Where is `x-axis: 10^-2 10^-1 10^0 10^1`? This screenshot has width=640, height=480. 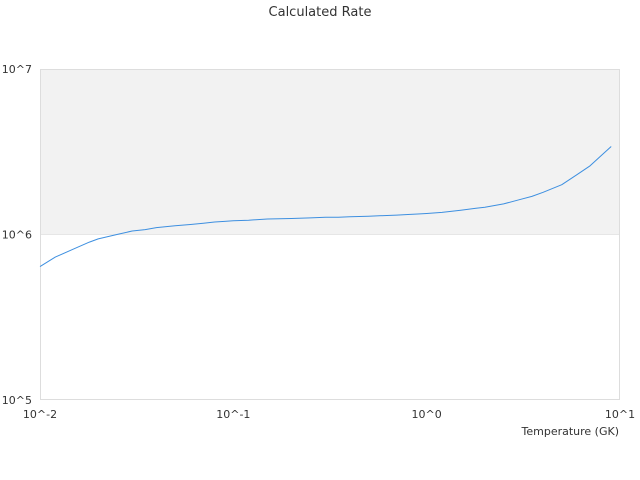
x-axis: 10^-2 10^-1 10^0 10^1 is located at coordinates (329, 414).